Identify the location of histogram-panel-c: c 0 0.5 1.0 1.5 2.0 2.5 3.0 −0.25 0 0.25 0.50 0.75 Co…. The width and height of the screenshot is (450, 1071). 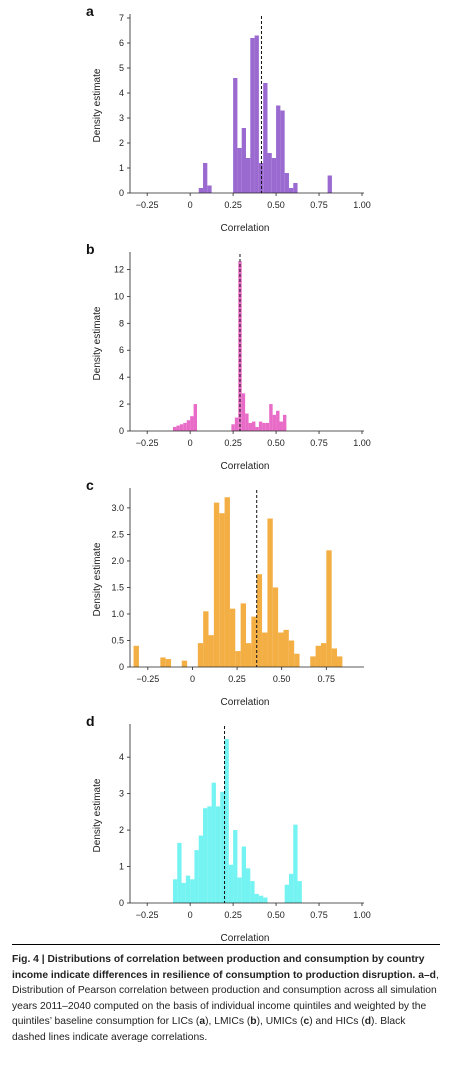
(225, 592).